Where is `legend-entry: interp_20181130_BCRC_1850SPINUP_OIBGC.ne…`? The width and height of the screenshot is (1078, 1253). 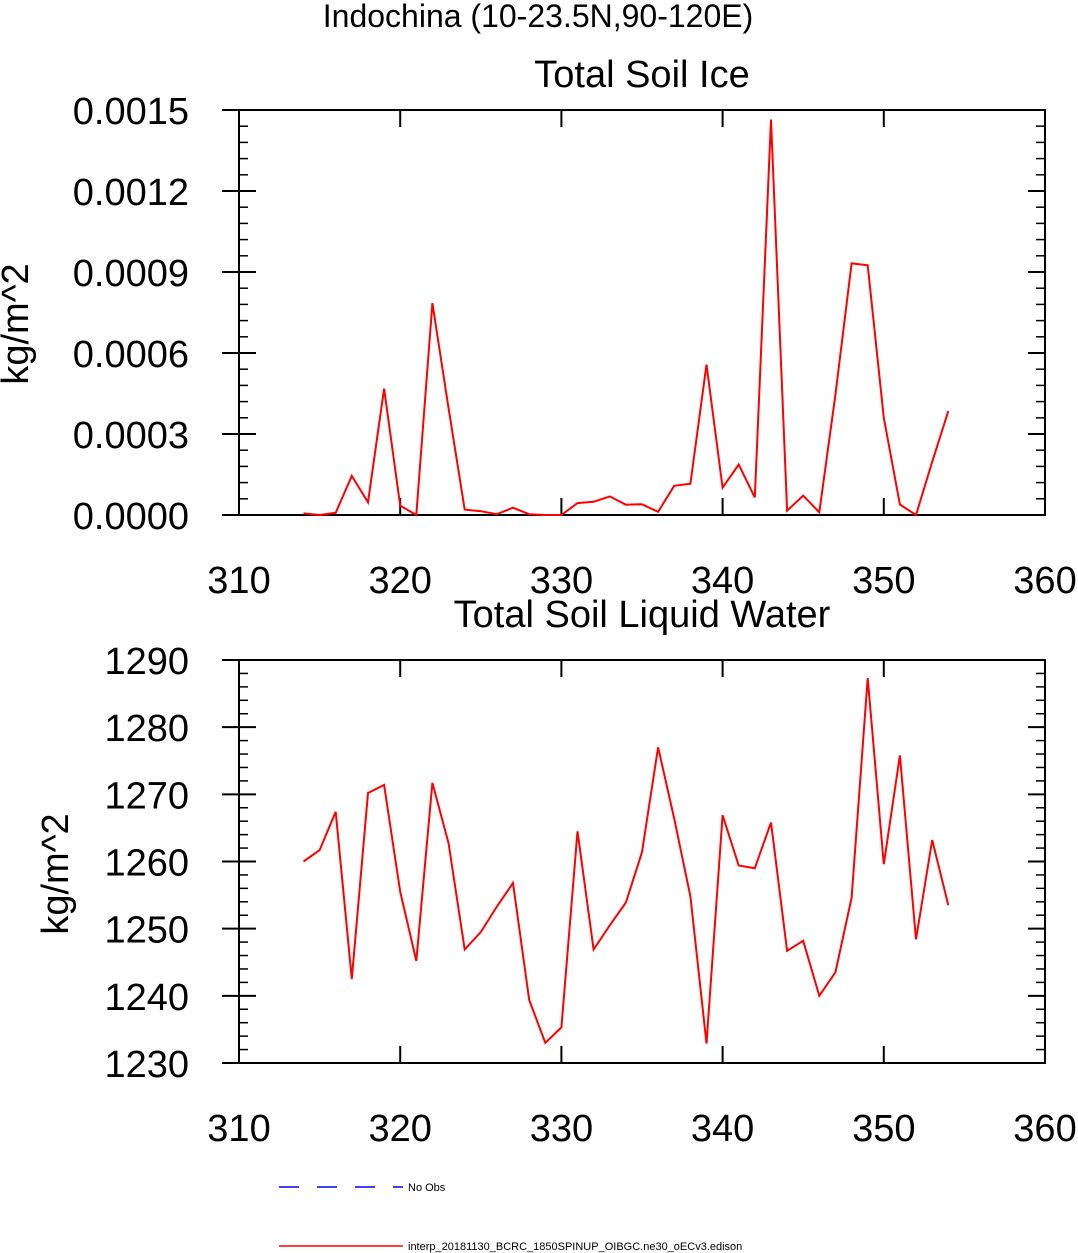
legend-entry: interp_20181130_BCRC_1850SPINUP_OIBGC.ne… is located at coordinates (510, 1247).